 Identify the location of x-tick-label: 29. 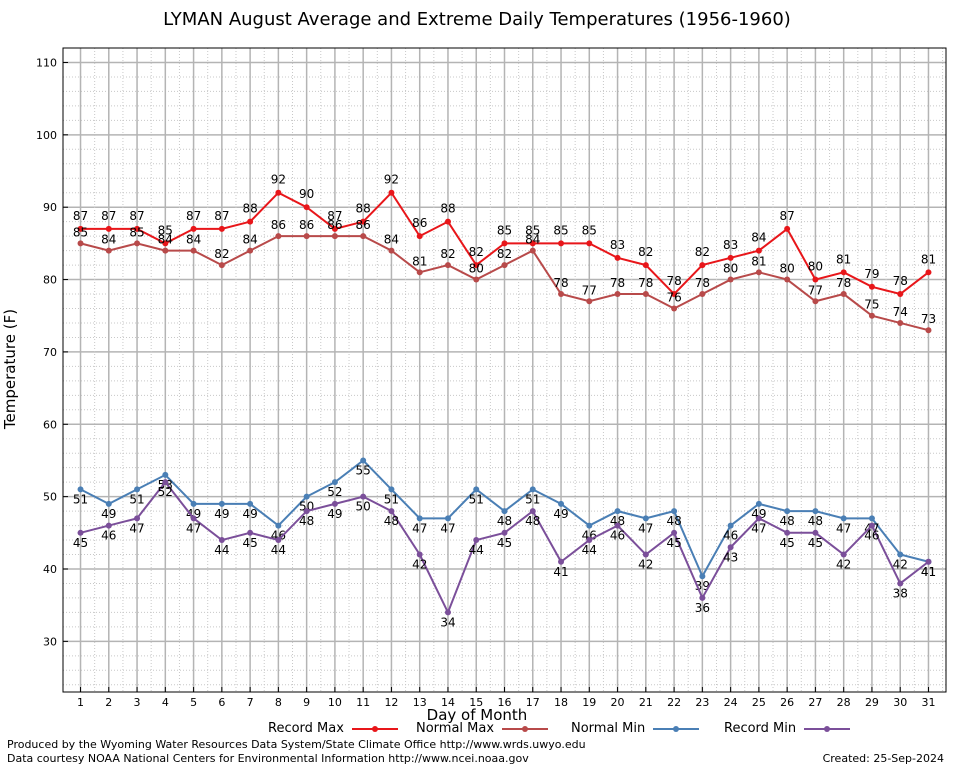
(872, 702).